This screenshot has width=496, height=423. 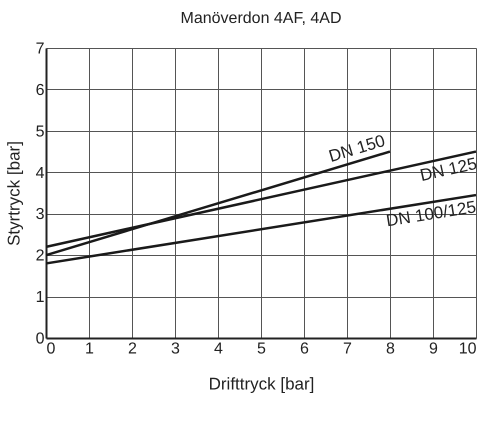 I want to click on chart-title: Manöverdon 4AF, 4AD, so click(x=261, y=18).